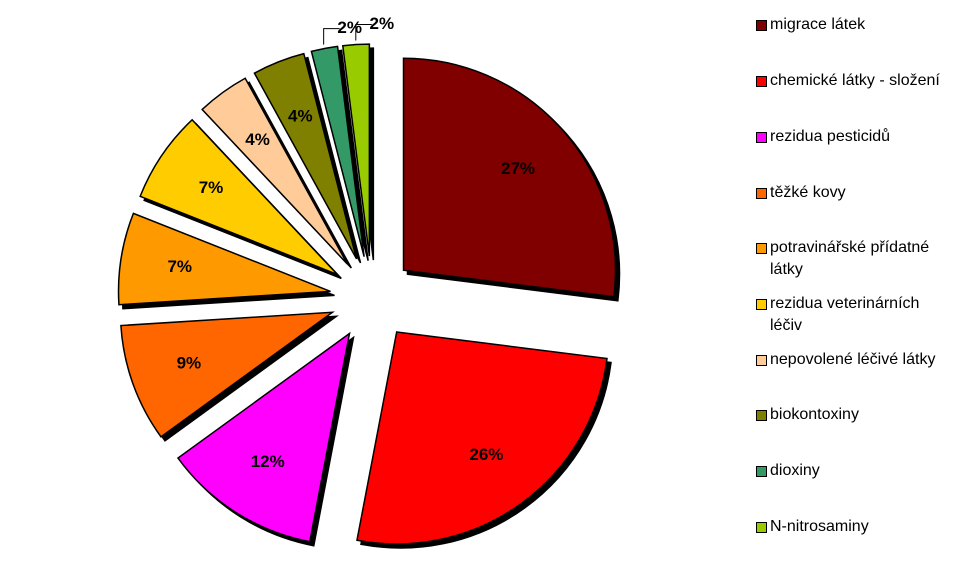  I want to click on legend-label: rezidua pesticidů, so click(830, 136).